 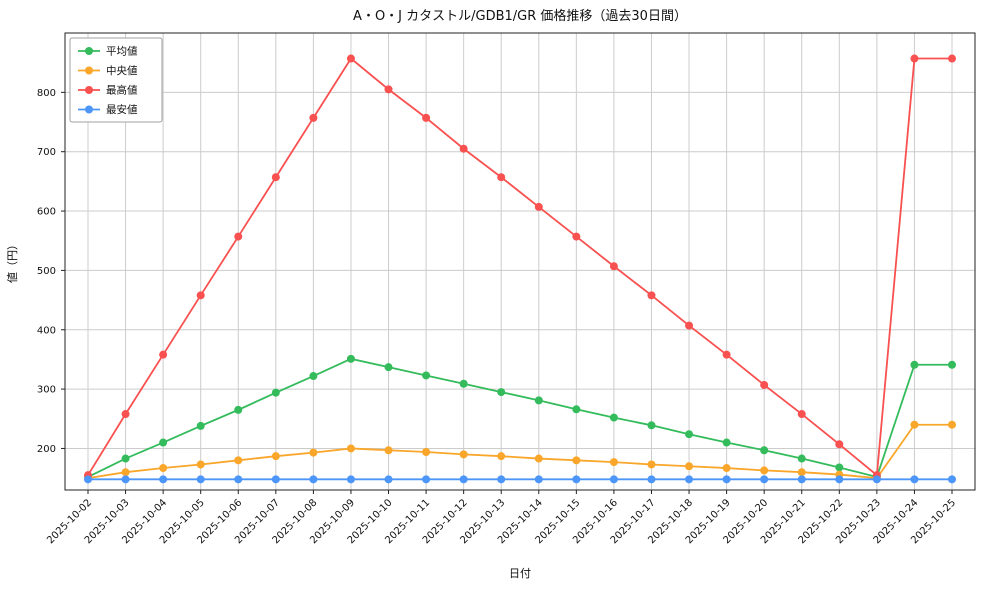 What do you see at coordinates (89, 109) in the screenshot?
I see `legend-marker-min` at bounding box center [89, 109].